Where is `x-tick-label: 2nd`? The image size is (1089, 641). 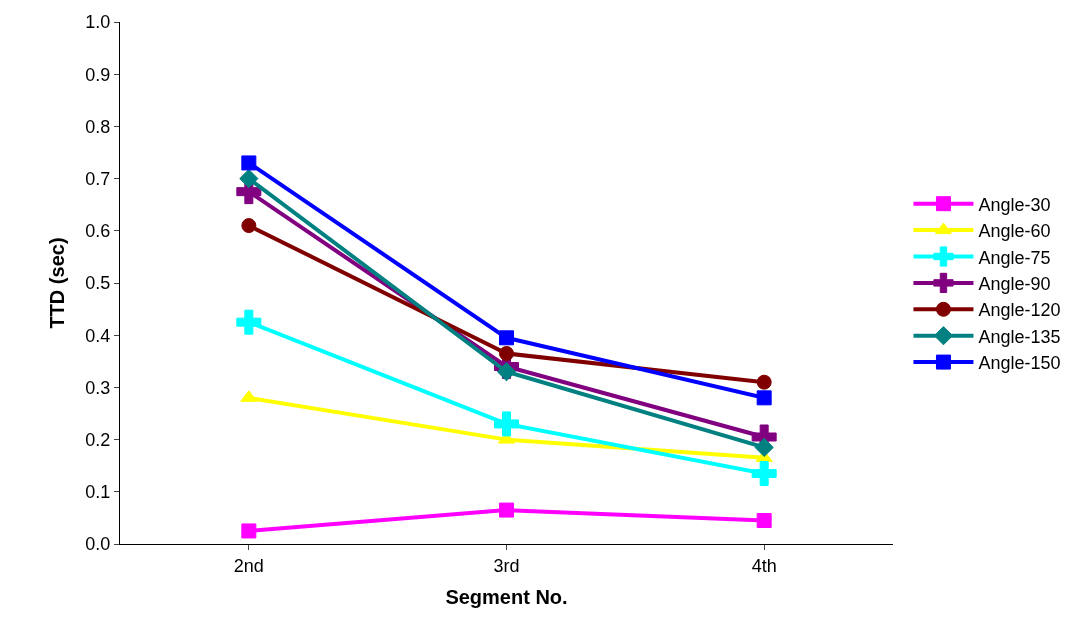
x-tick-label: 2nd is located at coordinates (248, 565).